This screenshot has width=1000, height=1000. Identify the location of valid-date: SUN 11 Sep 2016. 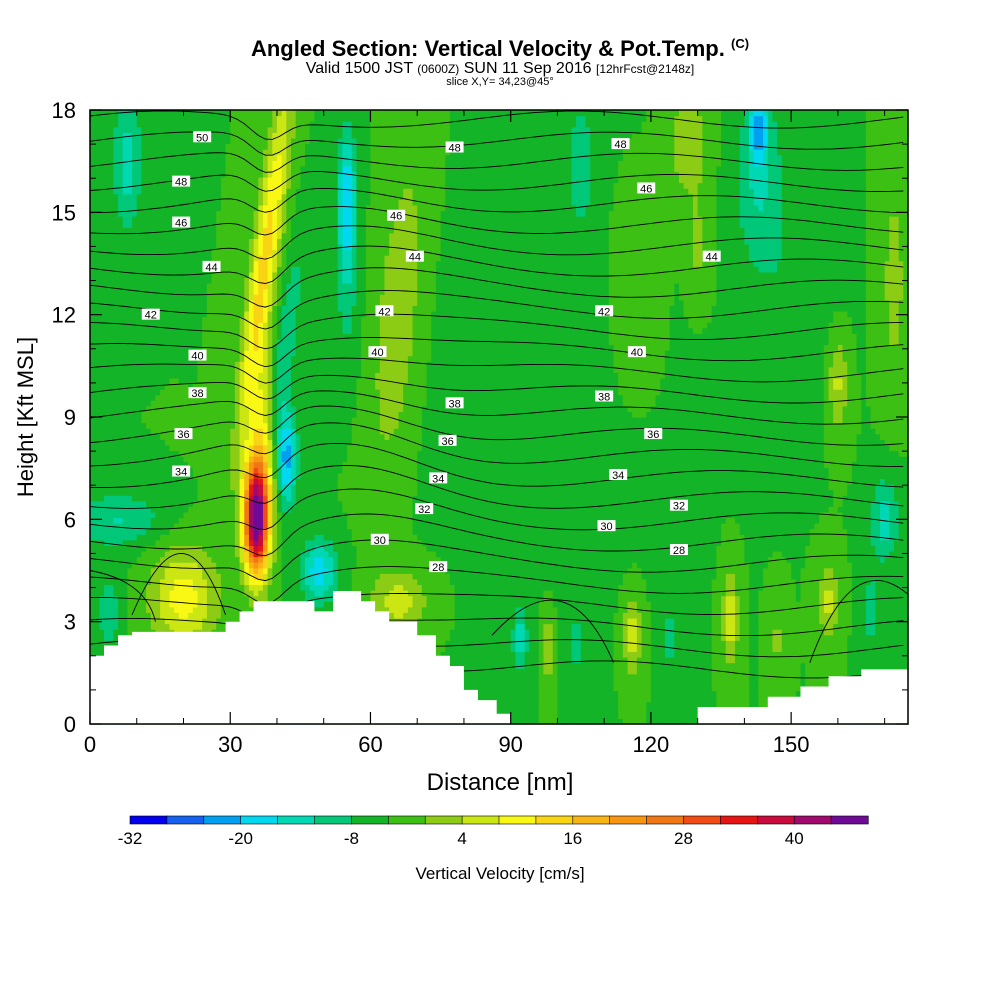
(527, 68).